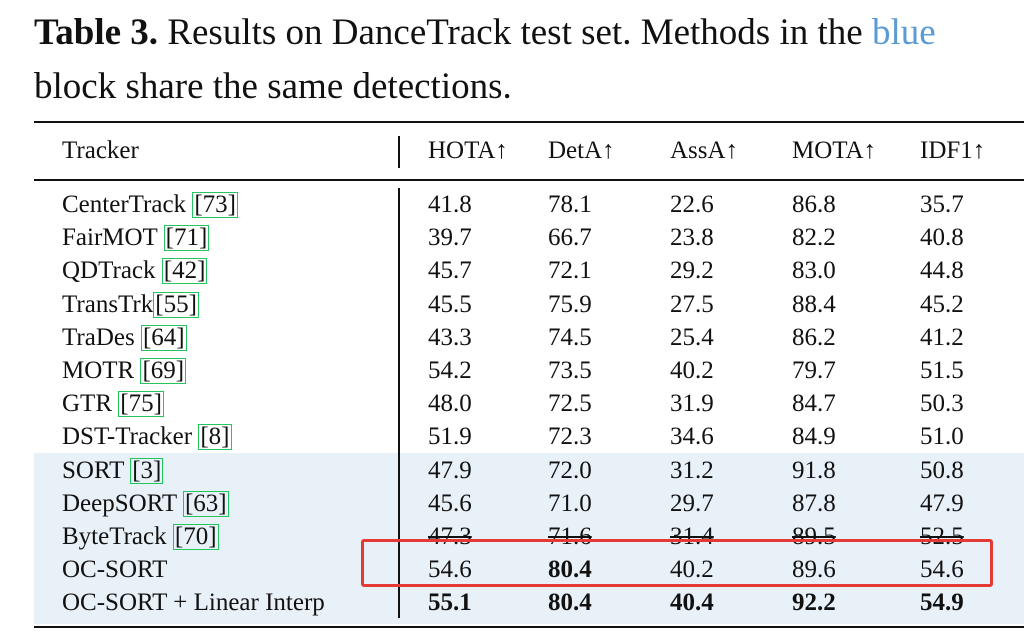 Image resolution: width=1034 pixels, height=635 pixels. What do you see at coordinates (942, 304) in the screenshot?
I see `metric-value: 45.2` at bounding box center [942, 304].